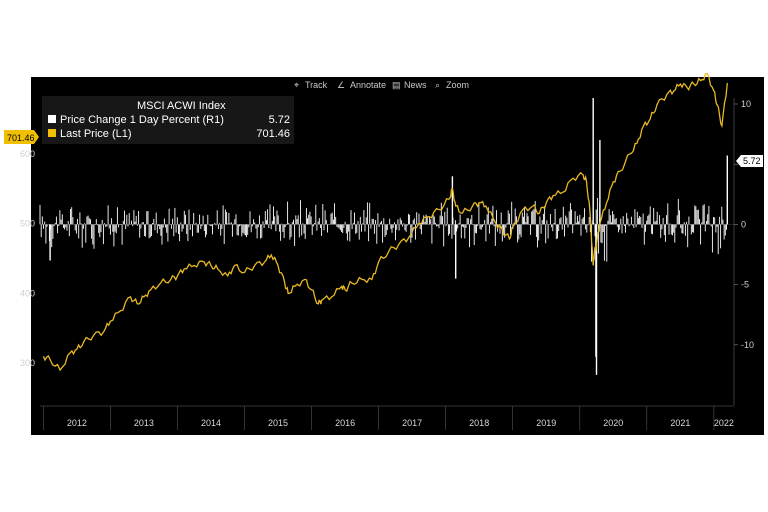  Describe the element at coordinates (747, 345) in the screenshot. I see `right-tick-label: -10` at that location.